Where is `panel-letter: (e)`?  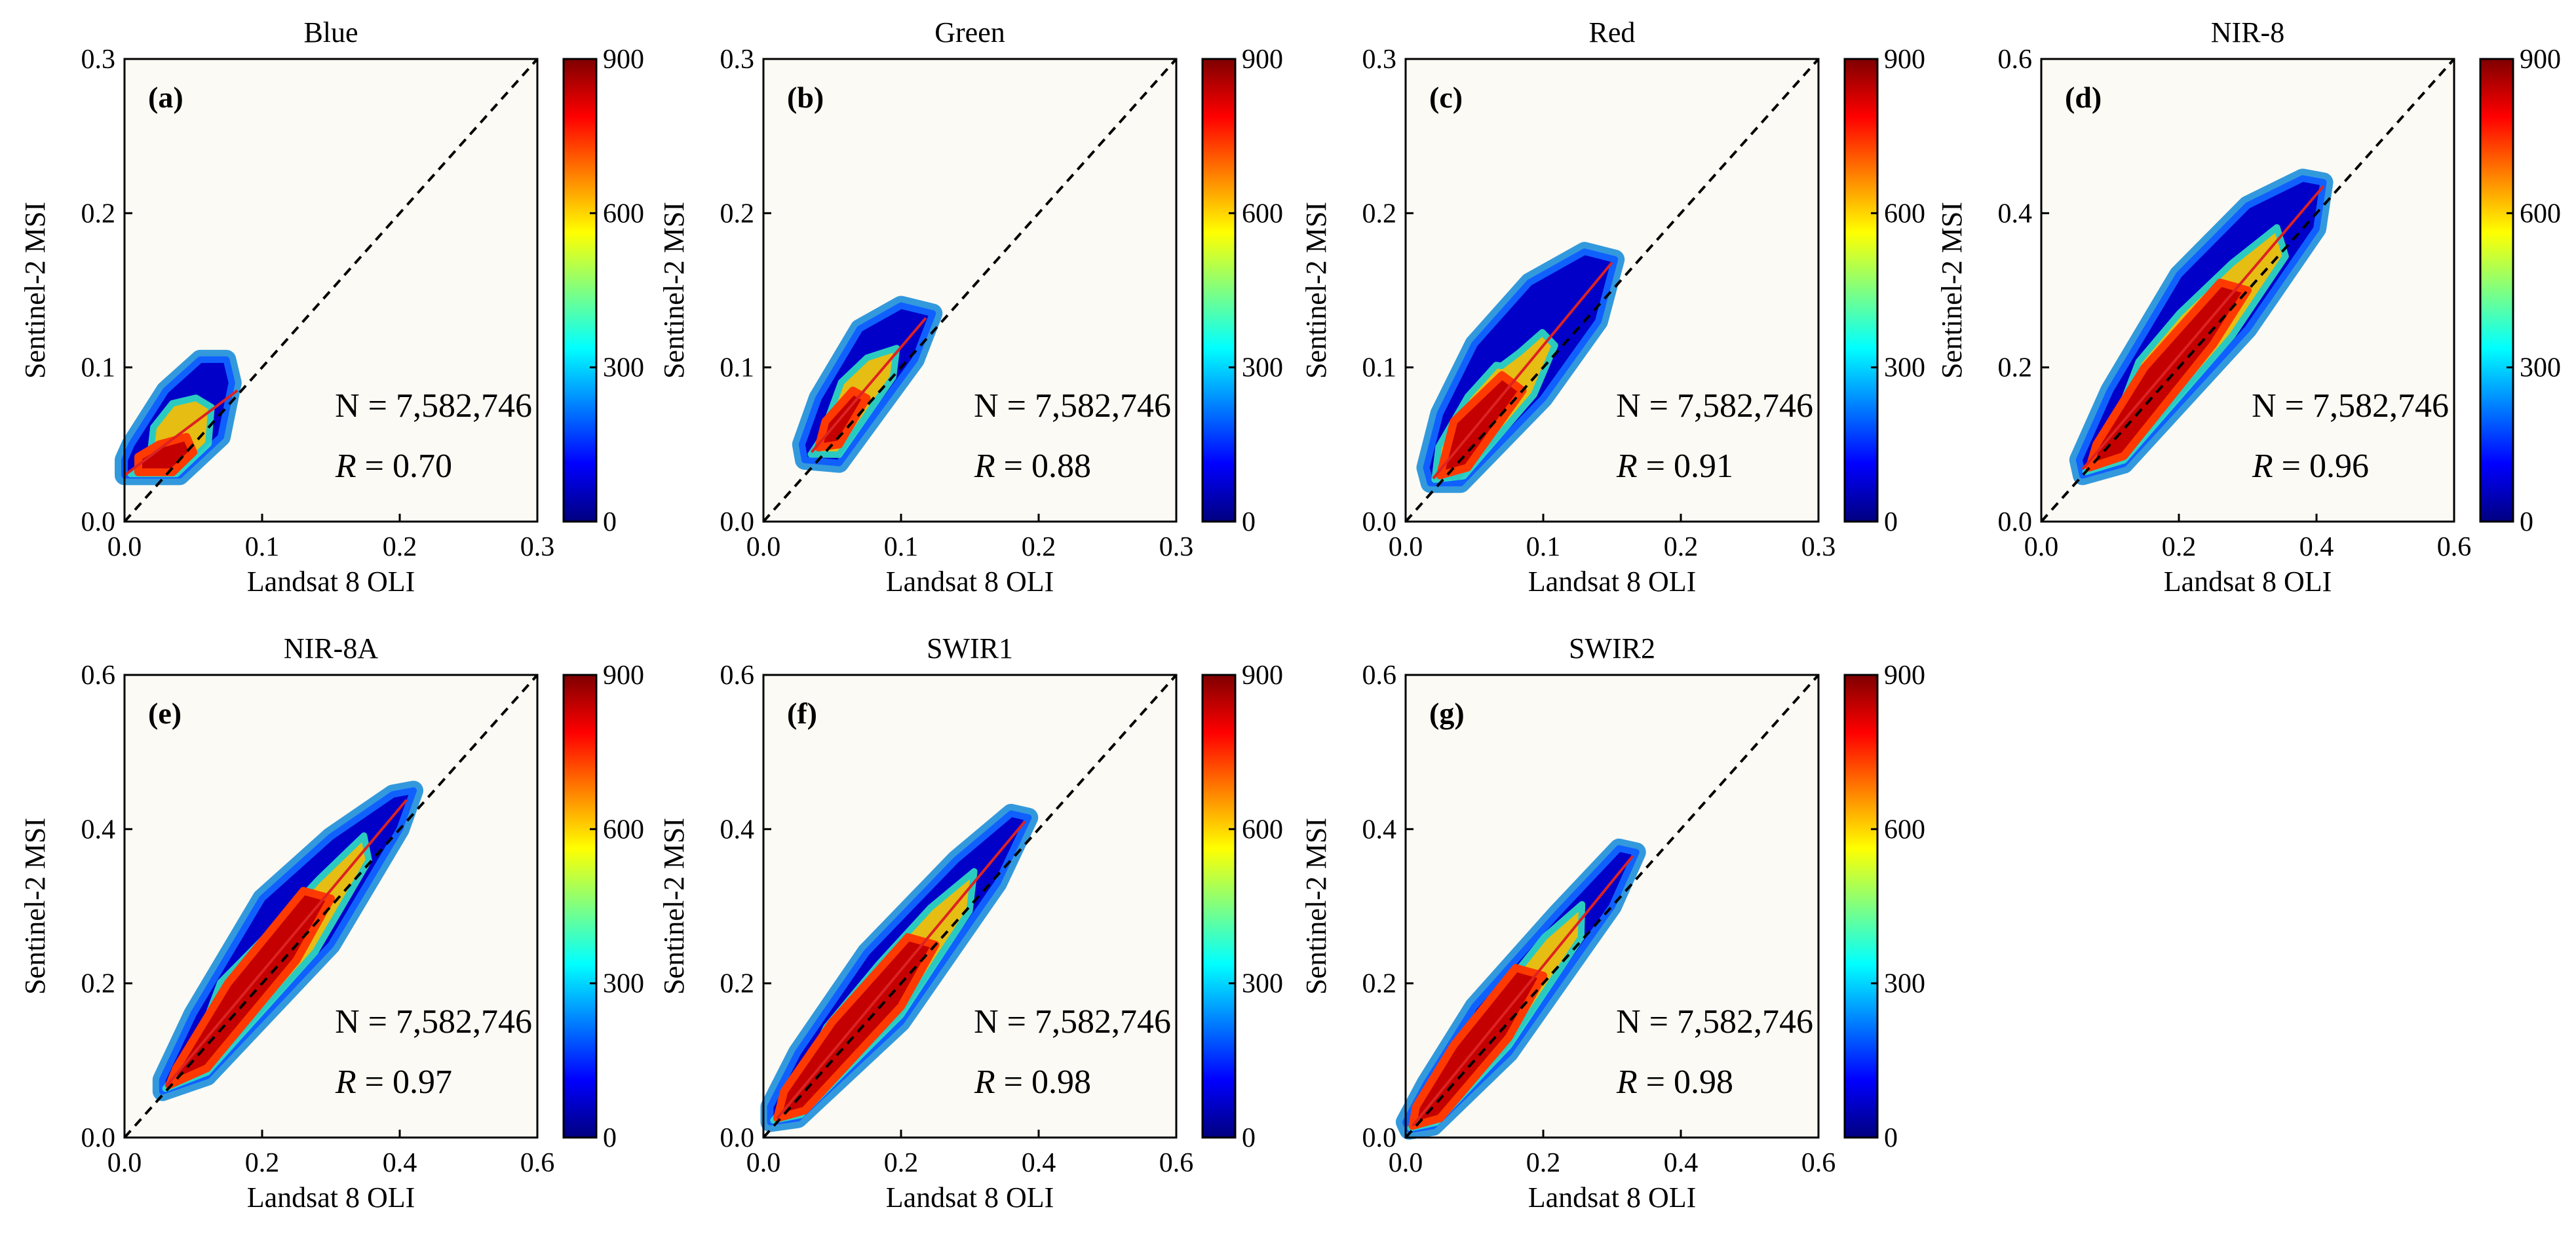 panel-letter: (e) is located at coordinates (165, 714).